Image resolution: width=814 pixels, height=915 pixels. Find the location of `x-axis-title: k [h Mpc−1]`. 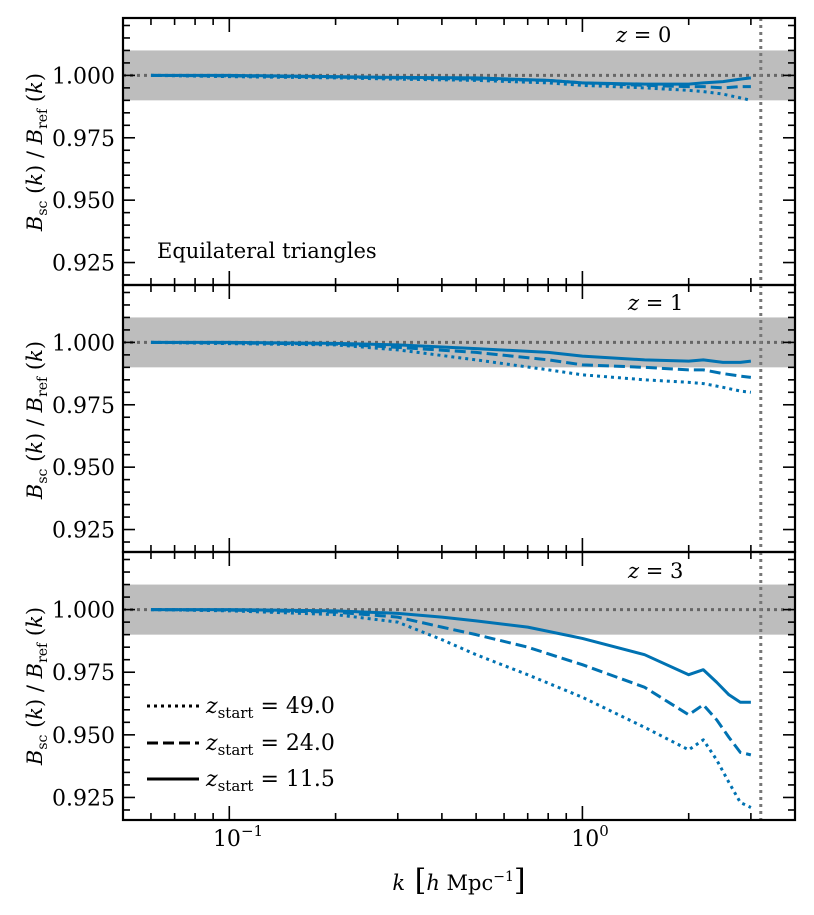

x-axis-title: k [h Mpc−1] is located at coordinates (458, 880).